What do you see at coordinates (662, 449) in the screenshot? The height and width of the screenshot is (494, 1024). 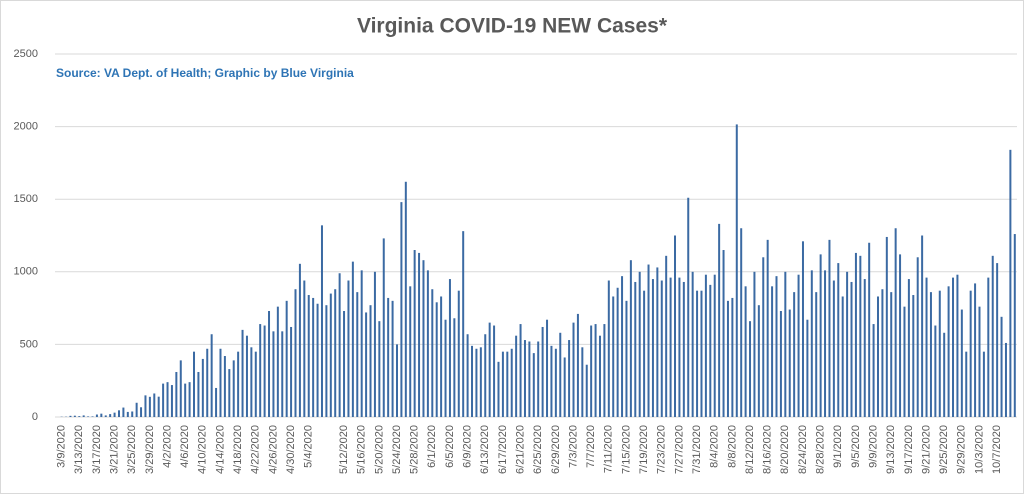 I see `x-tick-label: 7/23/2020` at bounding box center [662, 449].